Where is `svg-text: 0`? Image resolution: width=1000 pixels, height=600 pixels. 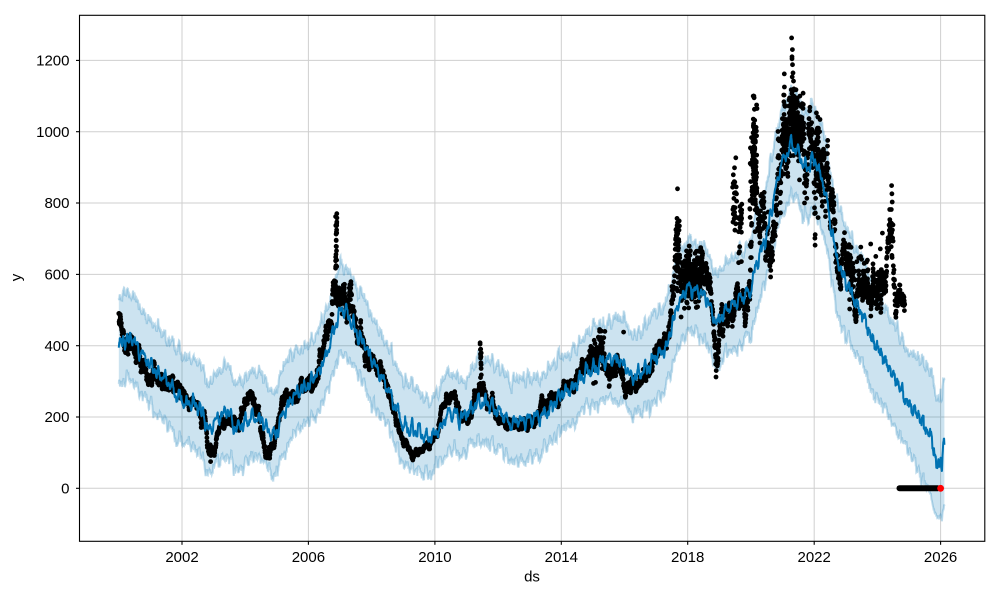
svg-text: 0 is located at coordinates (65, 489).